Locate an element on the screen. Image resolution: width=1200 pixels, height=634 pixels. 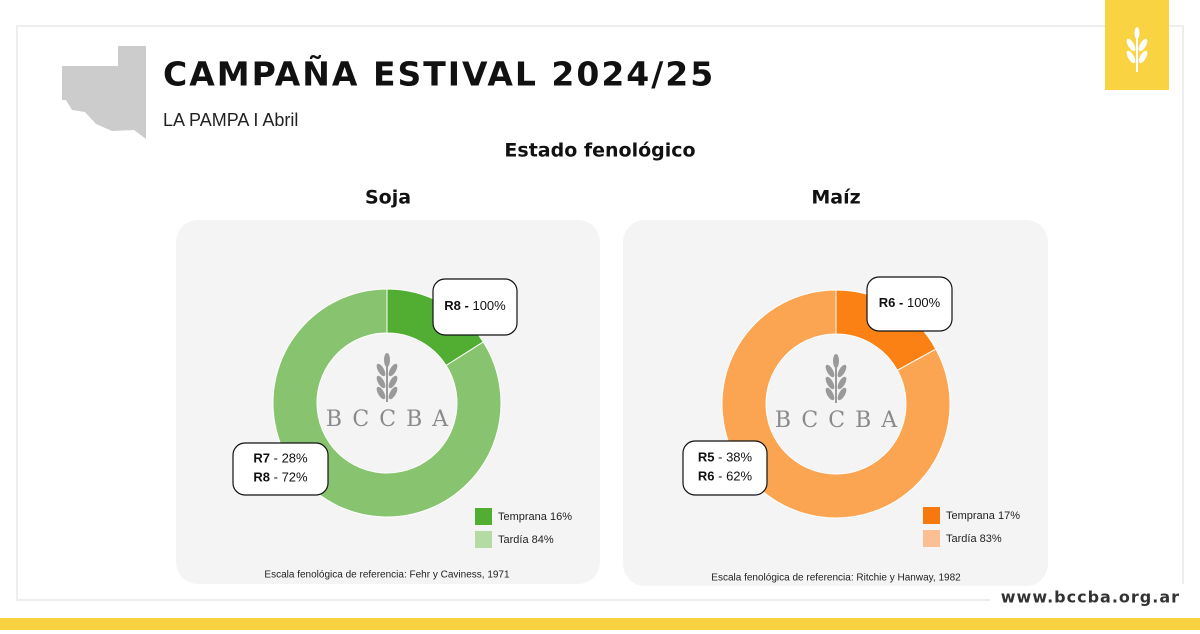
callout-text: R8 - 100% is located at coordinates (475, 305).